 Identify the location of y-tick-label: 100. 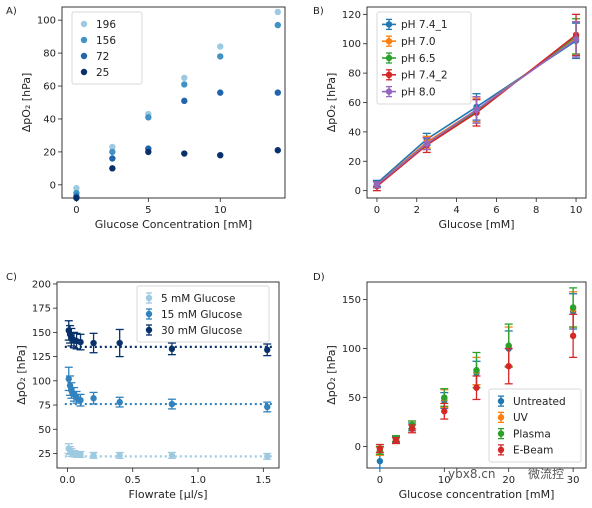
(351, 44).